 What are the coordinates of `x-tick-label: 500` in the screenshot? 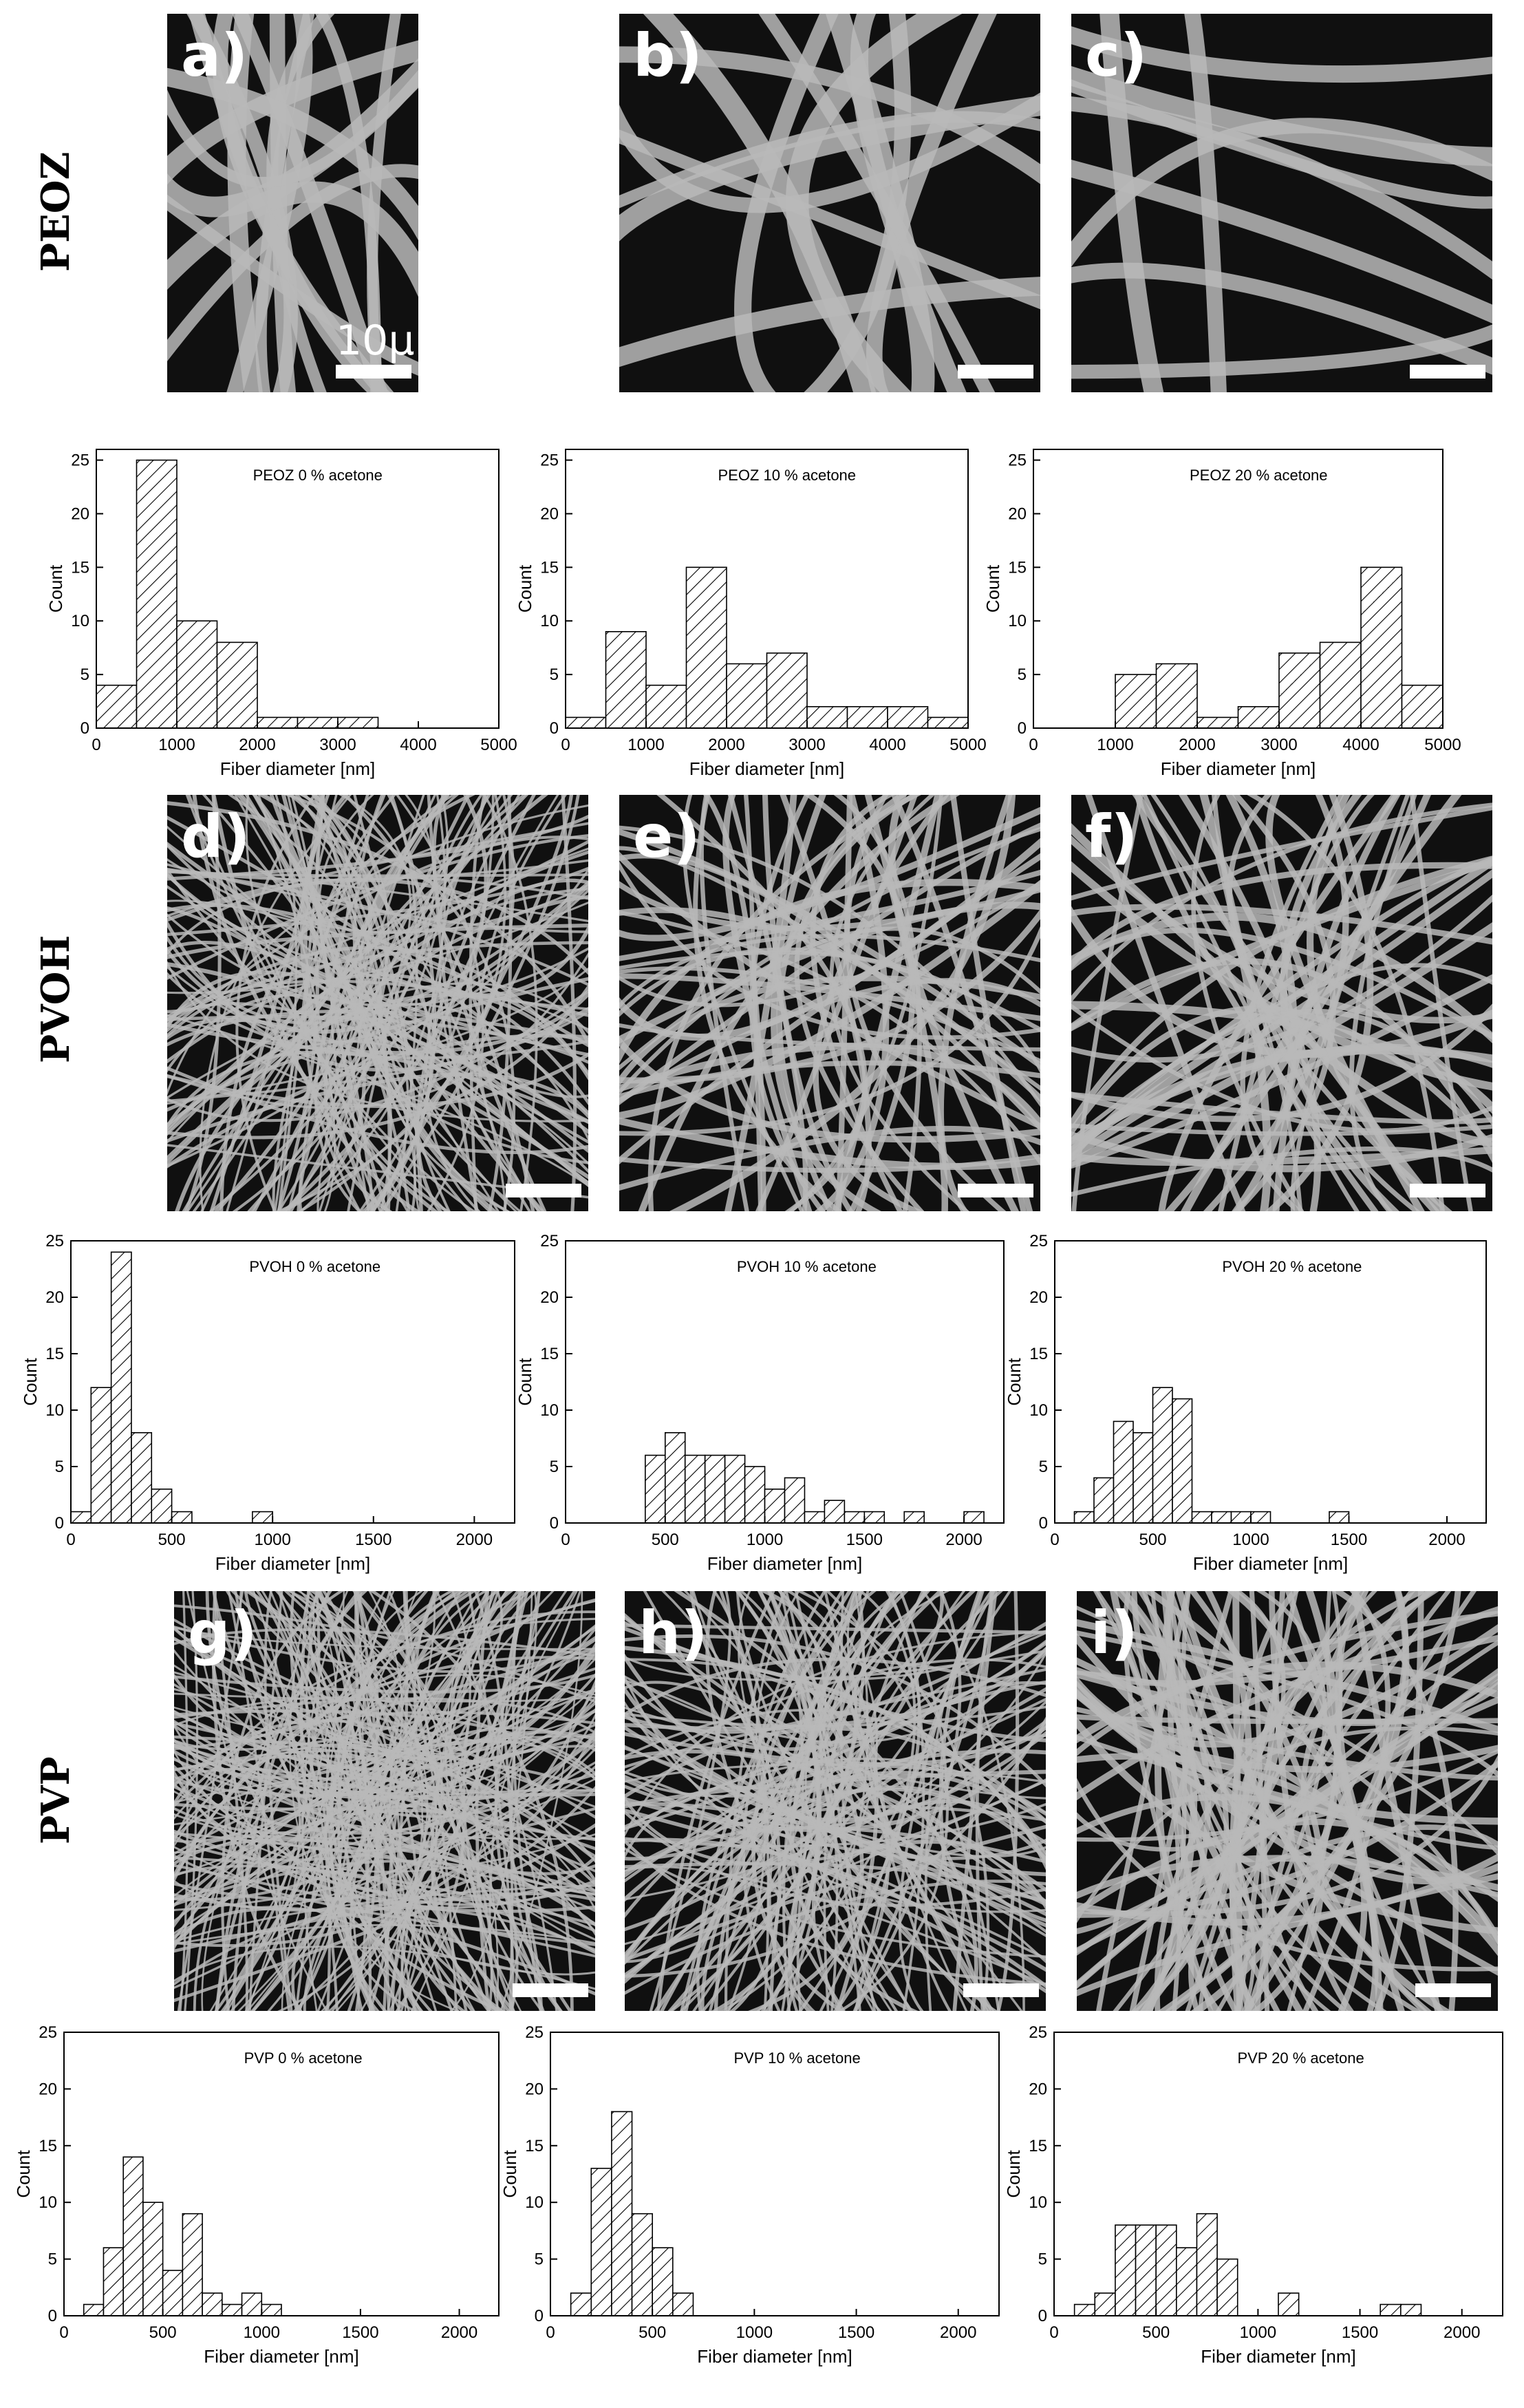 It's located at (172, 1540).